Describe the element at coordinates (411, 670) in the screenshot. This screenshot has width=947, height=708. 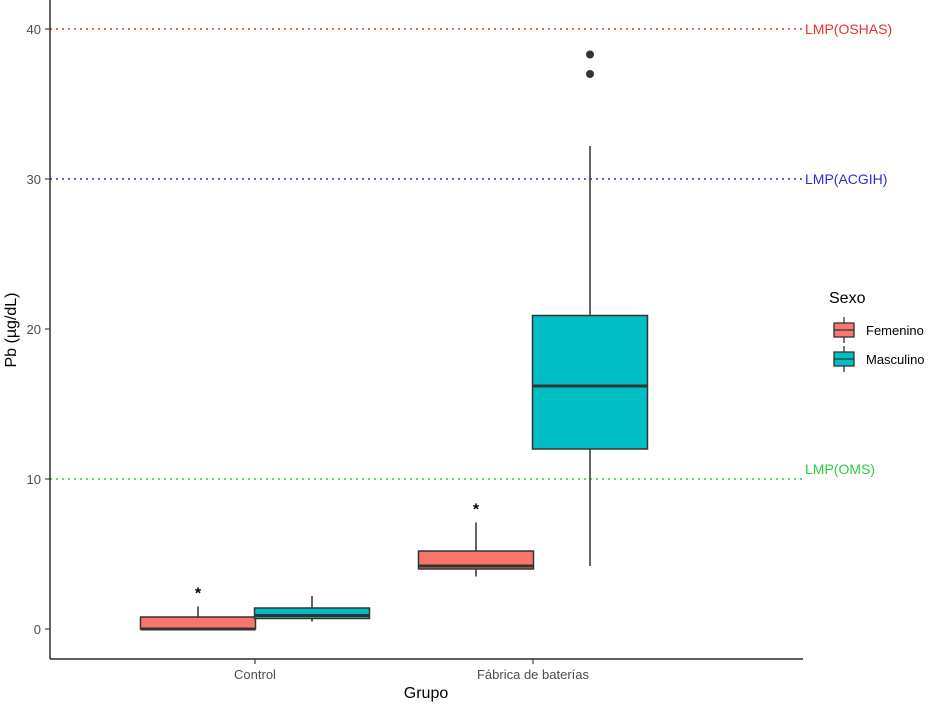
I see `x-ticks: Control Fábrica de baterías` at that location.